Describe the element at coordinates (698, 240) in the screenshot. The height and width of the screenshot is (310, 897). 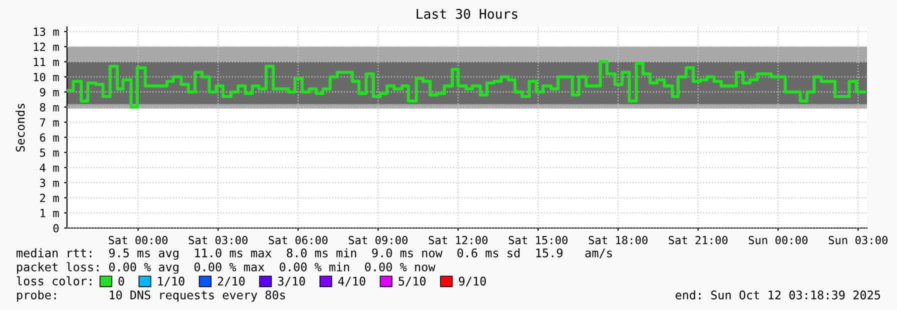
I see `x-tick-label: Sat 21:00` at that location.